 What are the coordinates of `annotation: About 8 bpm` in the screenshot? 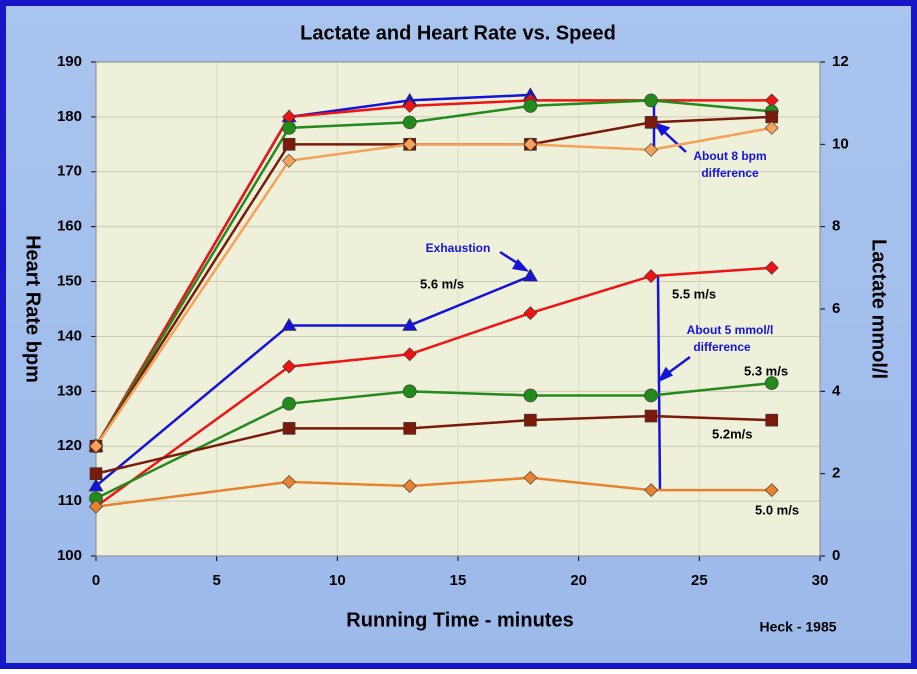 It's located at (729, 156).